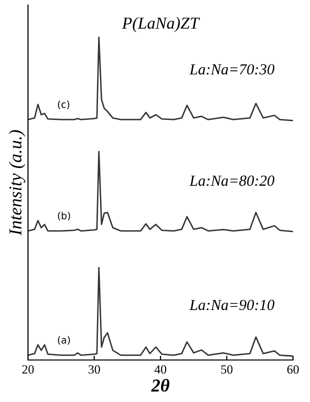  Describe the element at coordinates (64, 216) in the screenshot. I see `series-label: (b)` at that location.